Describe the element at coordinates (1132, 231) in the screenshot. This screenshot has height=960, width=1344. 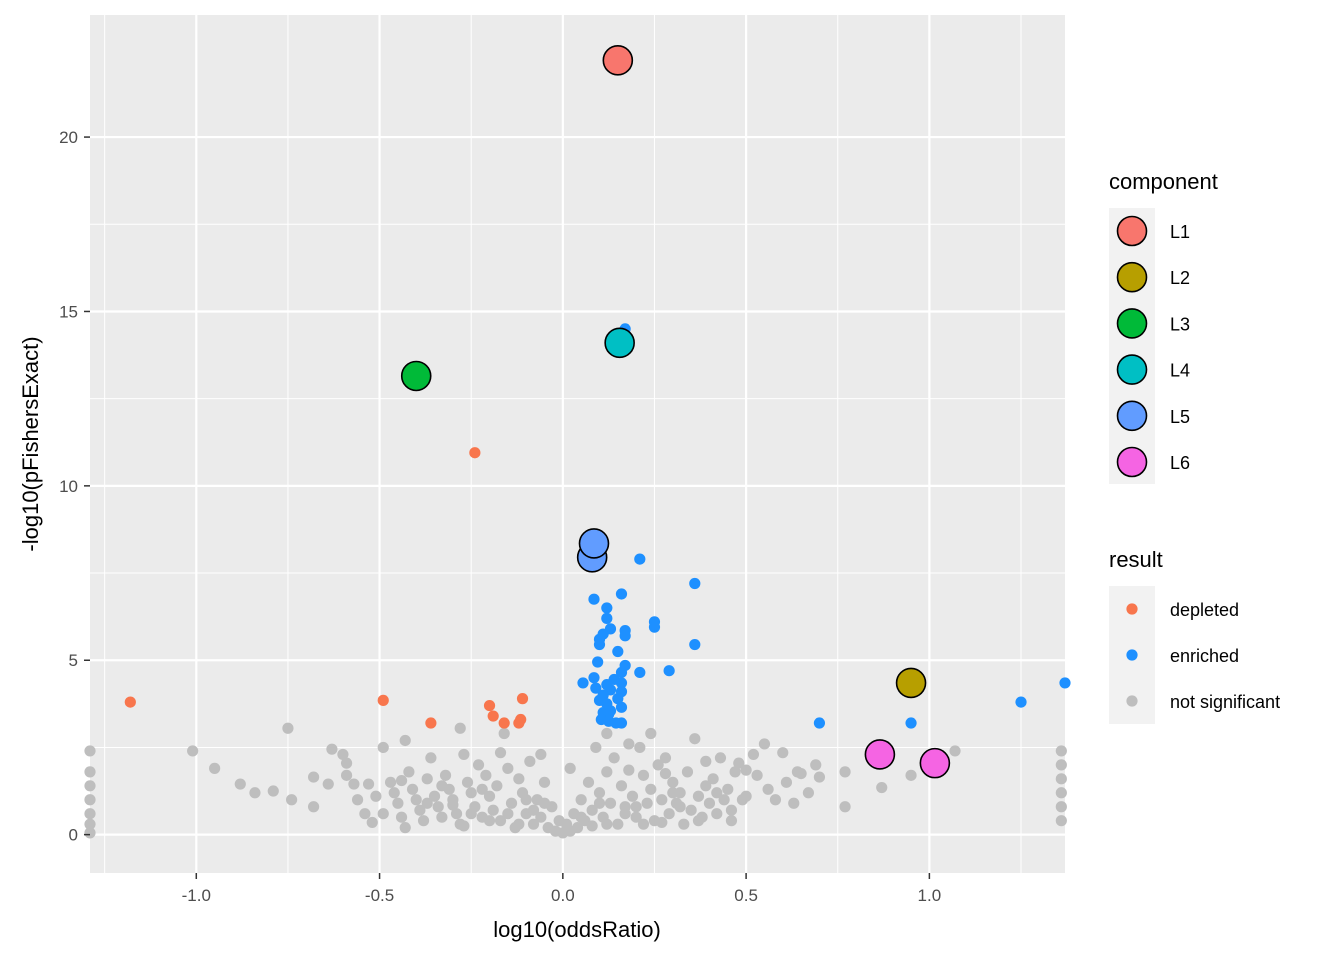
I see `legend-key-l1` at that location.